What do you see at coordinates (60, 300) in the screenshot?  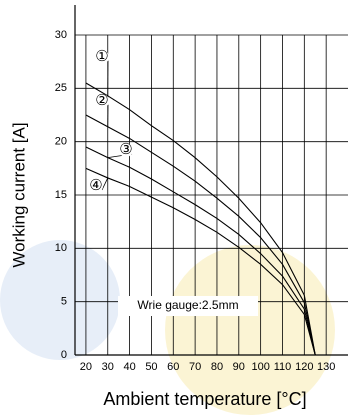 I see `watermark` at bounding box center [60, 300].